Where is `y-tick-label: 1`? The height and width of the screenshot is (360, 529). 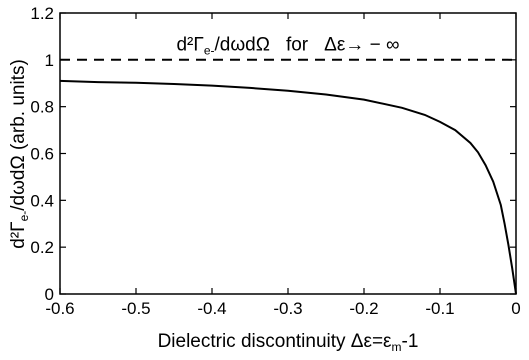 y-tick-label: 1 is located at coordinates (49, 60).